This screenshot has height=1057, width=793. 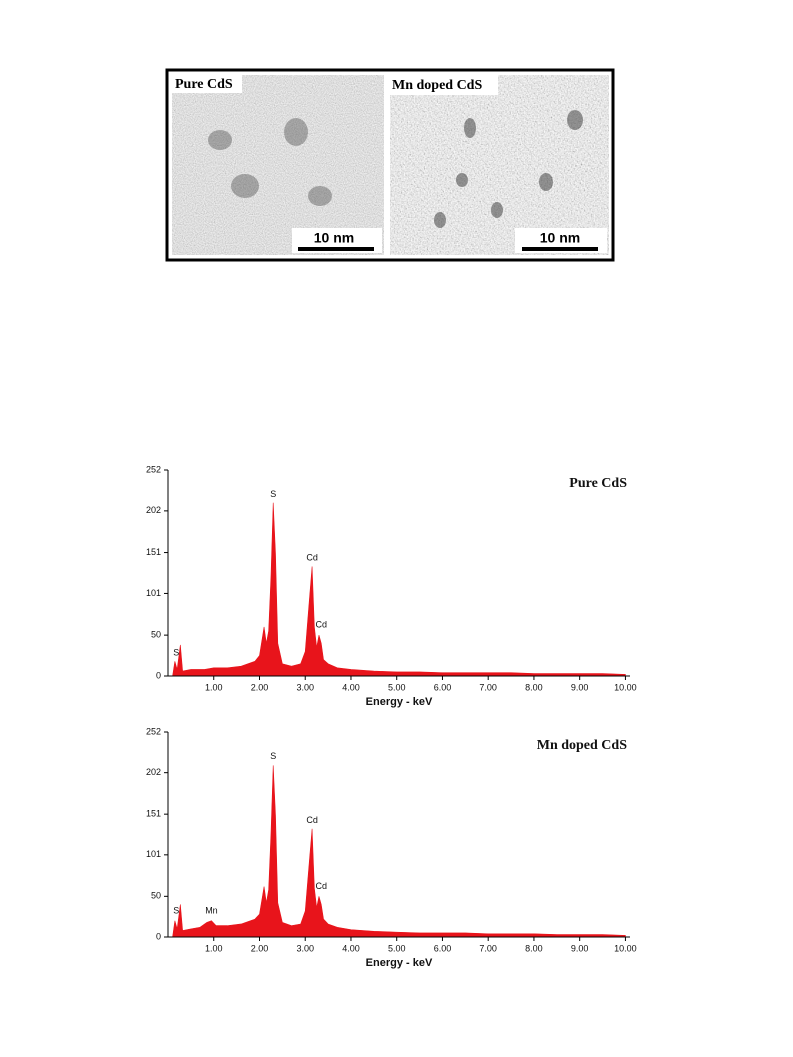 I want to click on tem-figure: Pure CdS Mn doped CdS 10 nm 10 nm, so click(x=390, y=165).